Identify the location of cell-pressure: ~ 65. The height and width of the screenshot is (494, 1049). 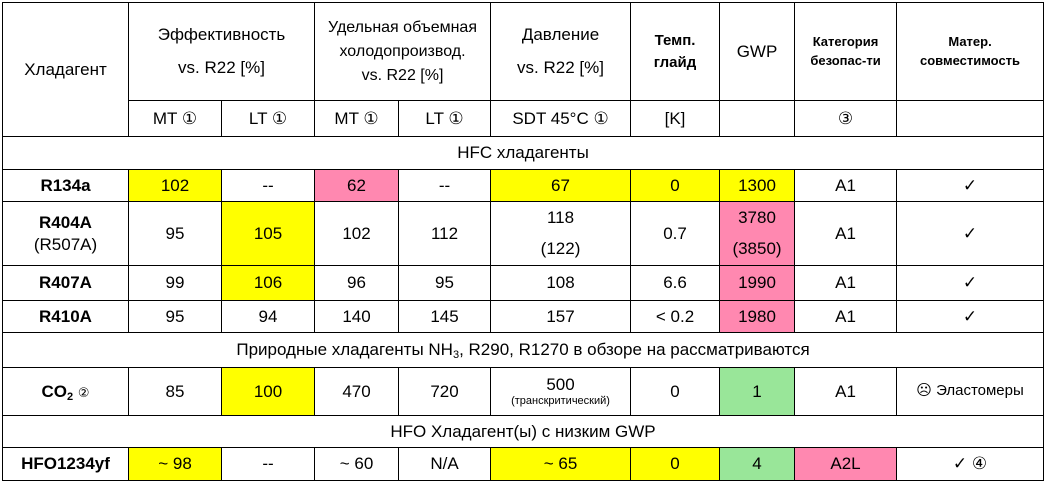
(561, 464).